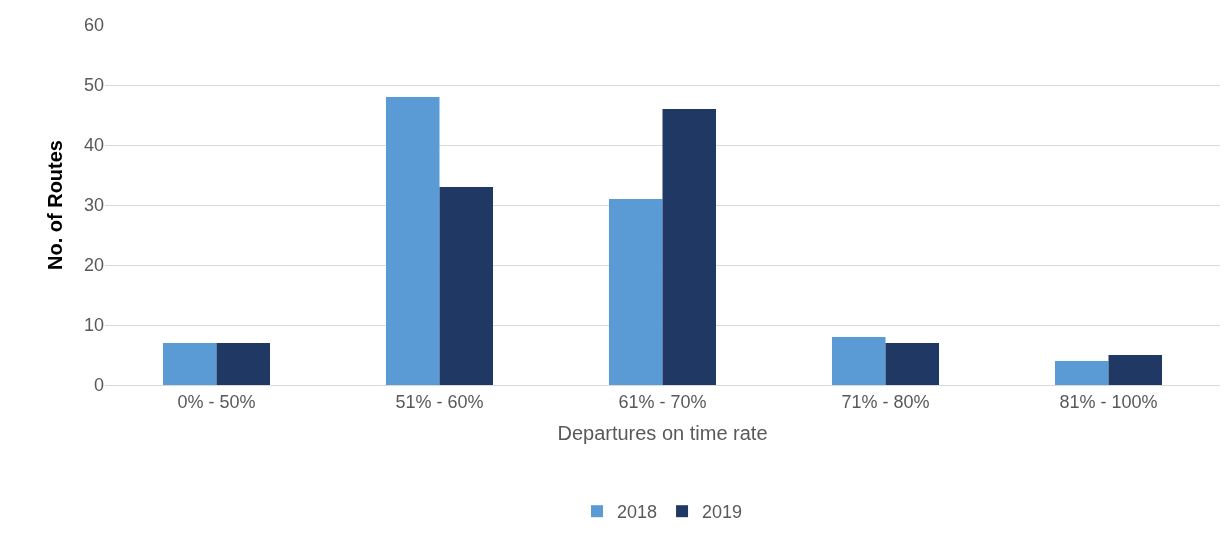 The height and width of the screenshot is (535, 1225). I want to click on y-axis-title: No. of Routes, so click(55, 205).